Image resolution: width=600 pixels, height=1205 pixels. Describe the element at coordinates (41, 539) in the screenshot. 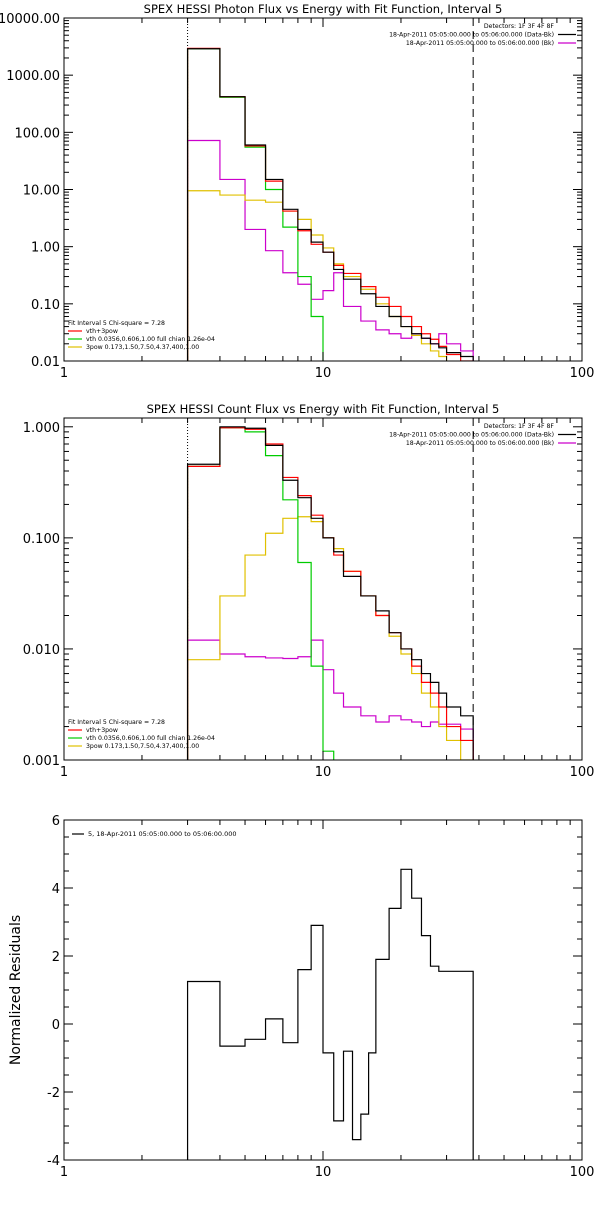

I see `y-tick-label: 0.100` at that location.